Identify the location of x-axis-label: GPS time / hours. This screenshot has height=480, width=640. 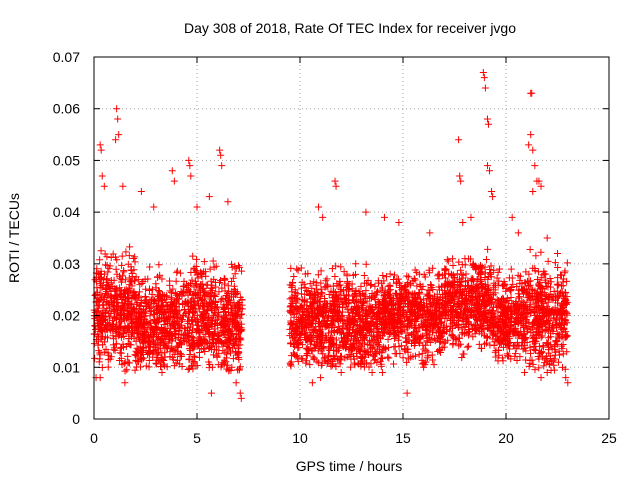
(349, 466).